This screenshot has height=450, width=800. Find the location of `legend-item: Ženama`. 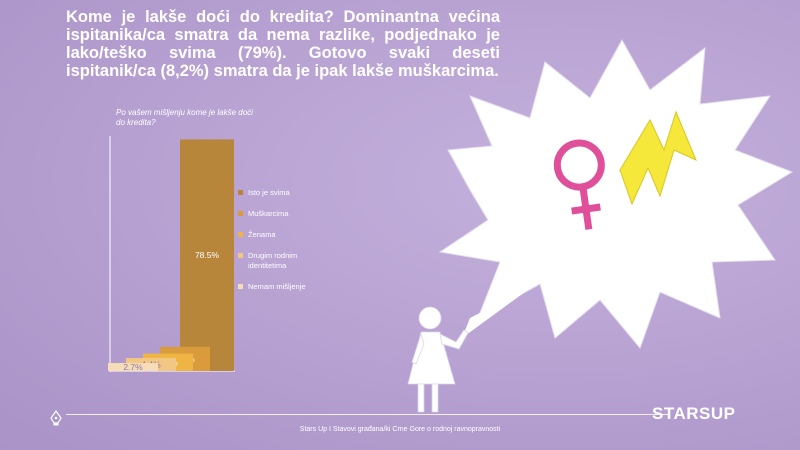

legend-item: Ženama is located at coordinates (283, 235).